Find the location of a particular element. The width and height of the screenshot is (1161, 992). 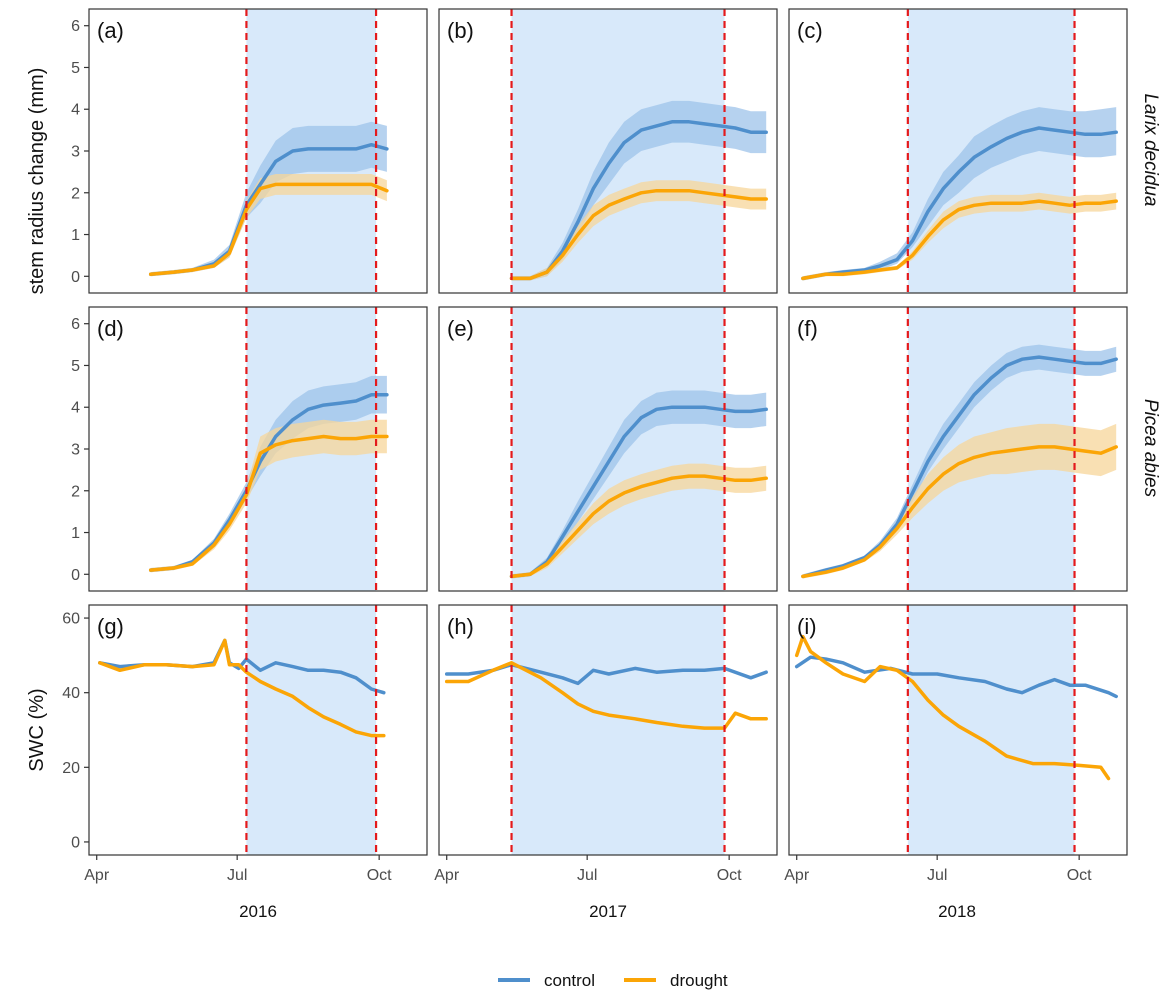

panel-tag: (d) is located at coordinates (110, 328).